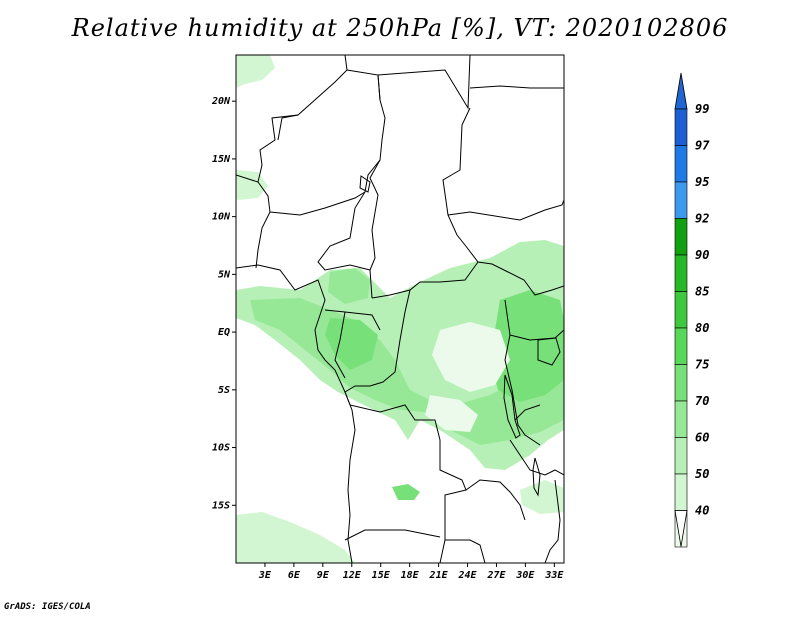 This screenshot has height=618, width=800. I want to click on humidity-region-southwest, so click(295, 537).